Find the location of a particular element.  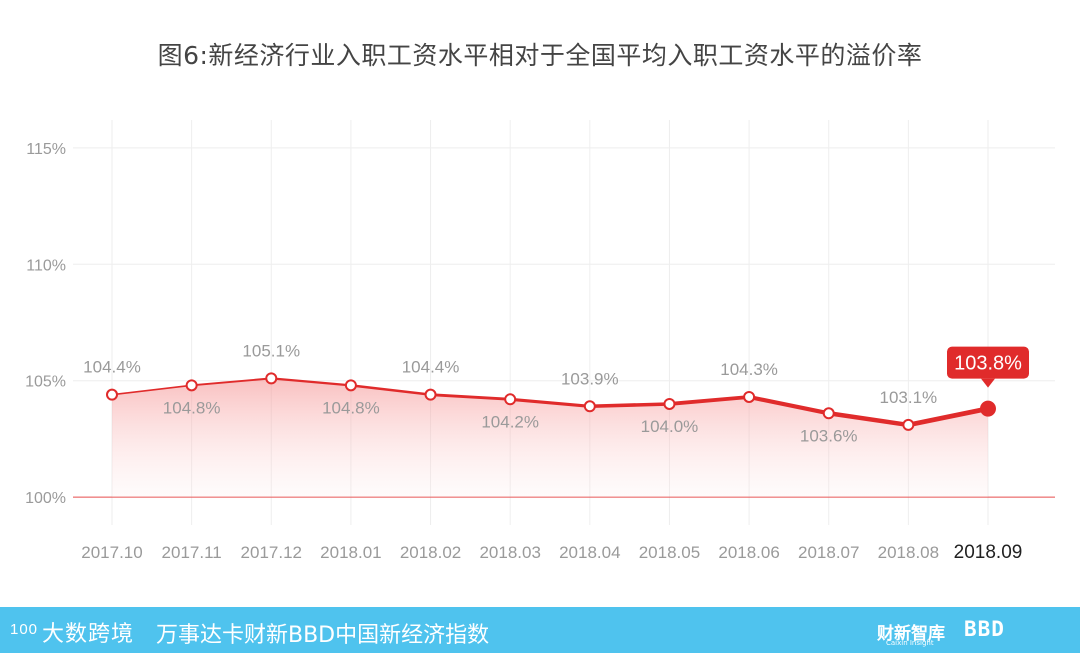

highlight-label-box is located at coordinates (988, 362).